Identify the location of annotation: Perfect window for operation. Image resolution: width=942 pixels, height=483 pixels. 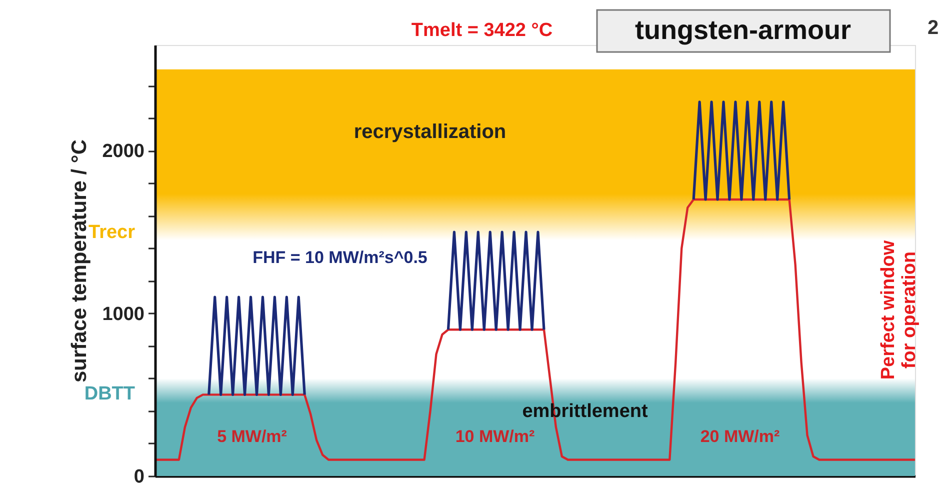
(899, 310).